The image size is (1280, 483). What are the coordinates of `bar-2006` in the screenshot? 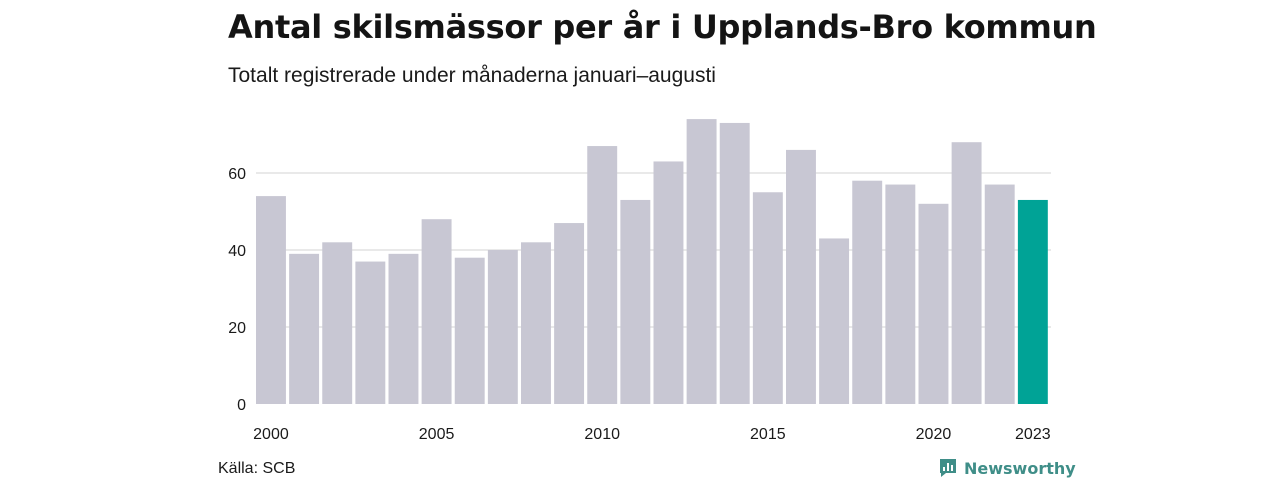 It's located at (469, 330).